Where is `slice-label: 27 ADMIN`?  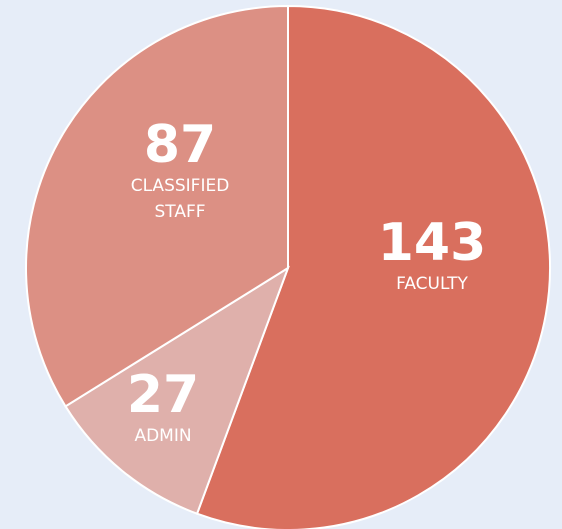
slice-label: 27 ADMIN is located at coordinates (163, 408).